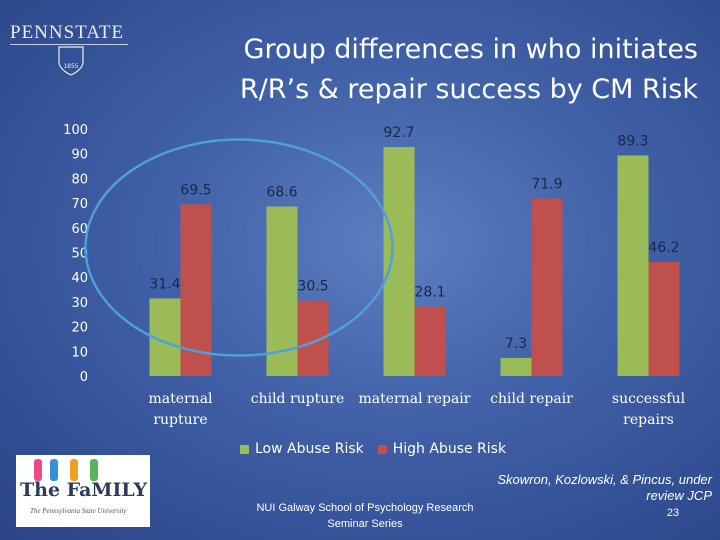  Describe the element at coordinates (180, 420) in the screenshot. I see `category-label: rupture` at that location.